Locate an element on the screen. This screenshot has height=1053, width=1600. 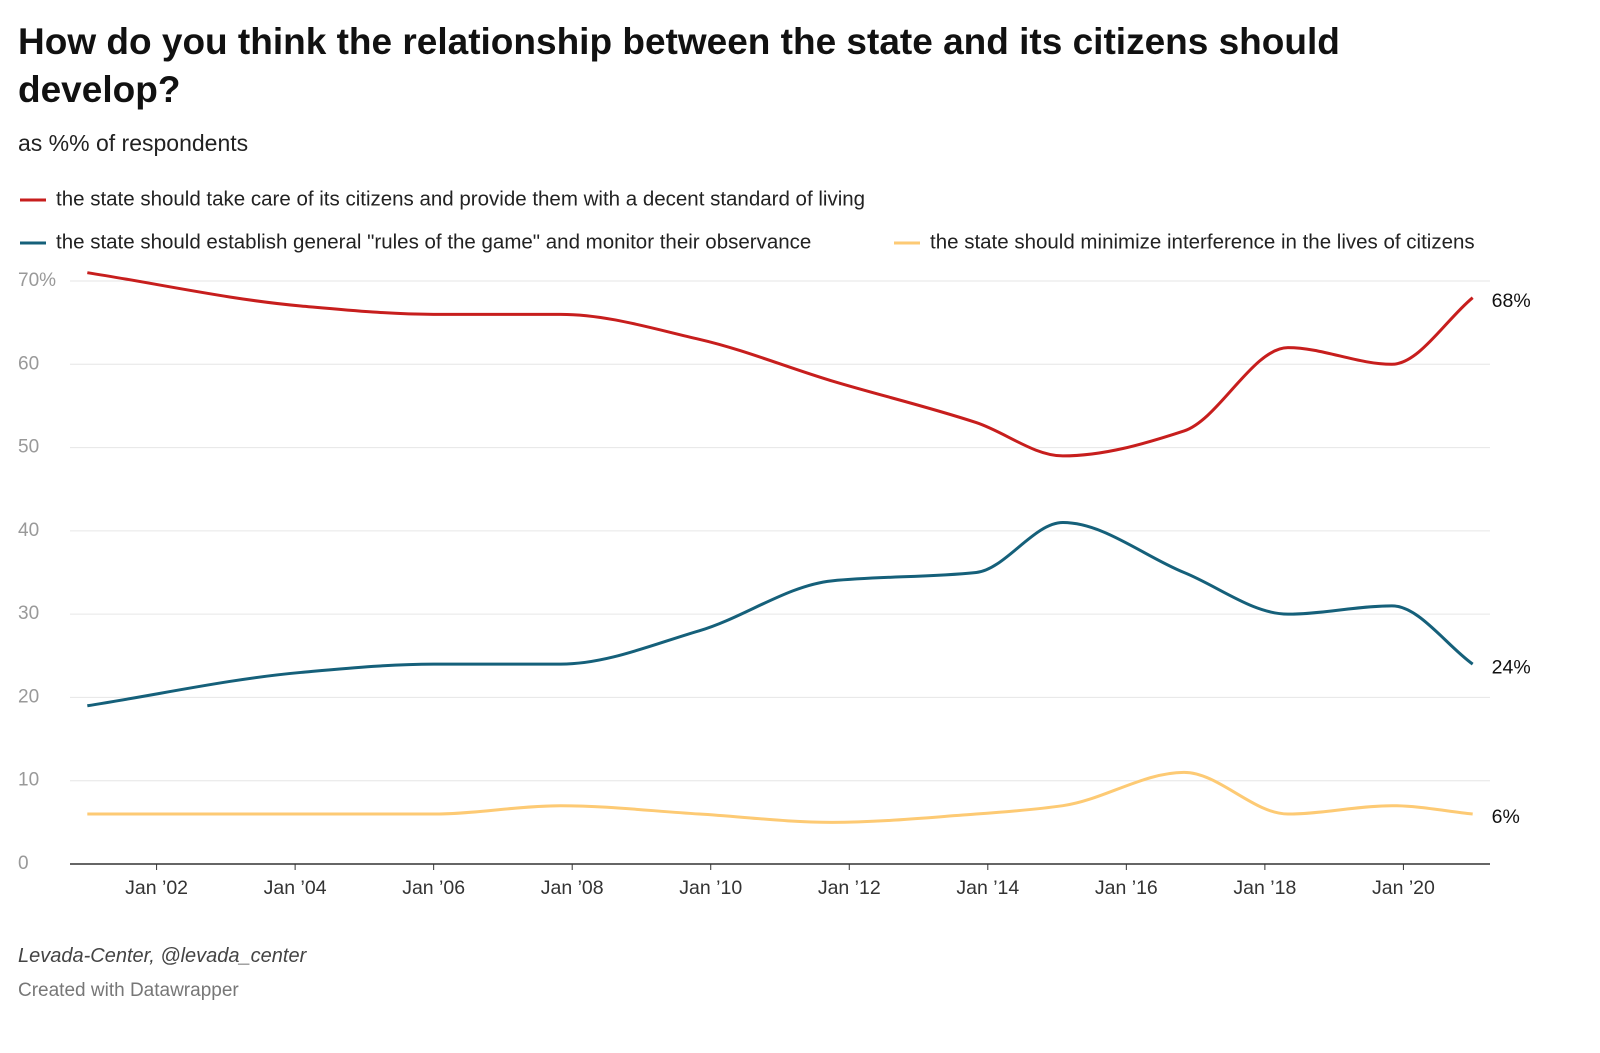
x-tick-label: Jan ’06 is located at coordinates (433, 888).